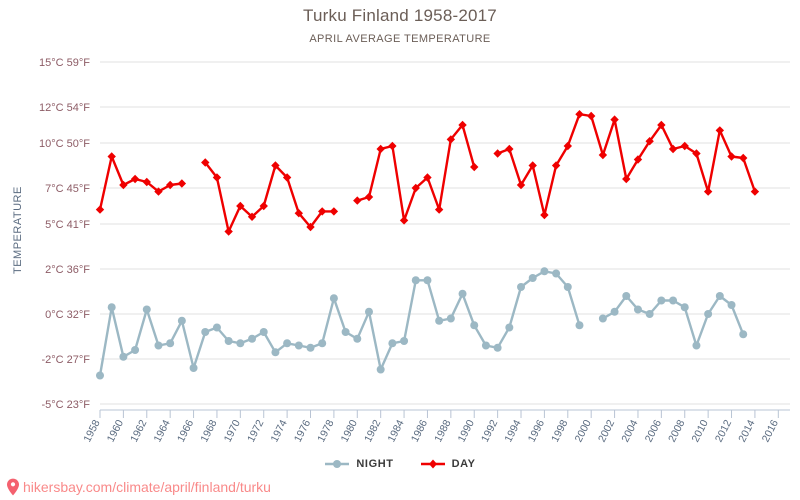  What do you see at coordinates (400, 464) in the screenshot?
I see `chart-legend: NIGHT DAY` at bounding box center [400, 464].